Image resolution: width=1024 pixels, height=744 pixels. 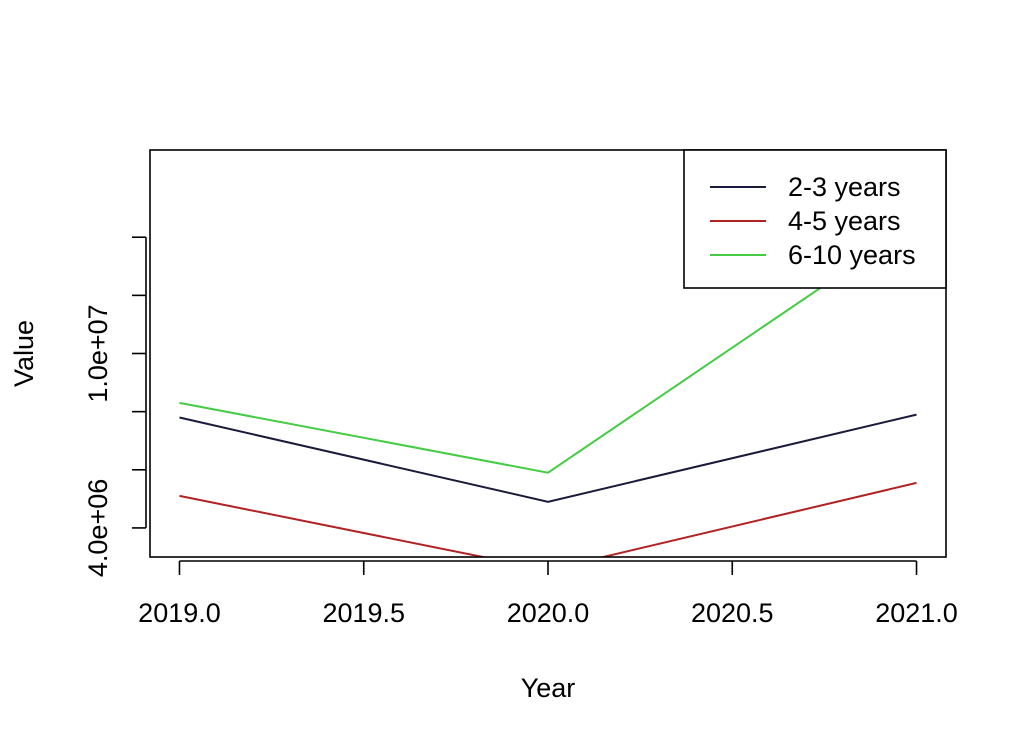 What do you see at coordinates (852, 255) in the screenshot?
I see `legend-label-3: 6-10 years` at bounding box center [852, 255].